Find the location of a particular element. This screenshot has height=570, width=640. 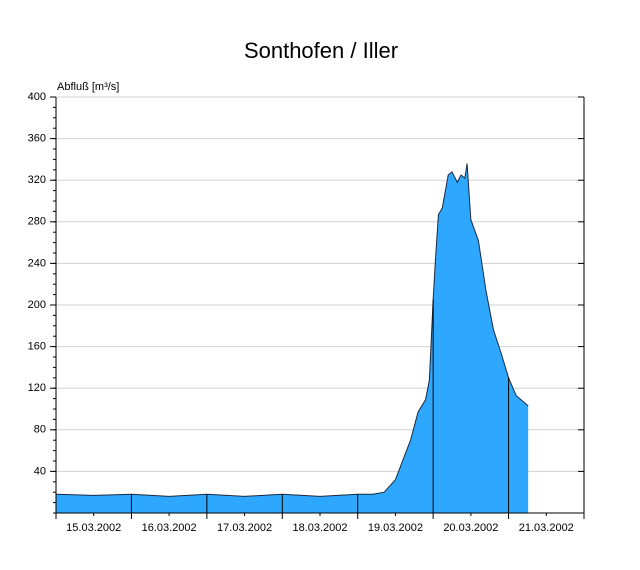

y-tick-label: 160 is located at coordinates (37, 347).